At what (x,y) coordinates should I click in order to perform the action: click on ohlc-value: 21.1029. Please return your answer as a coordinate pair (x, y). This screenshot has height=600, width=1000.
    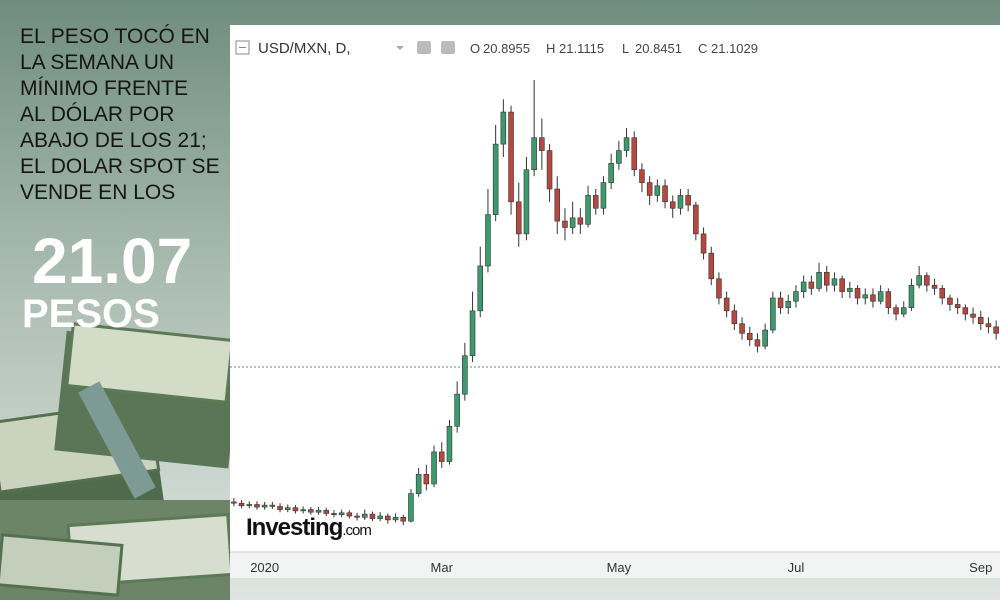
    Looking at the image, I should click on (734, 48).